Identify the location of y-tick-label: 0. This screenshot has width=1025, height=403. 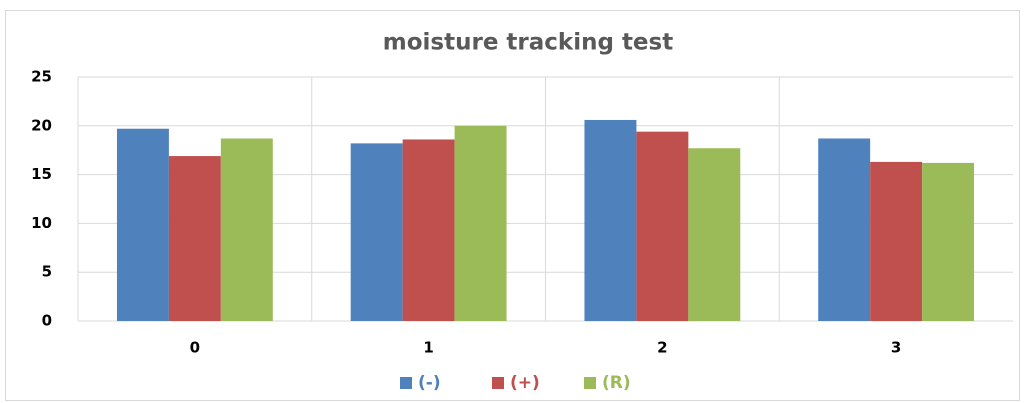
(47, 321).